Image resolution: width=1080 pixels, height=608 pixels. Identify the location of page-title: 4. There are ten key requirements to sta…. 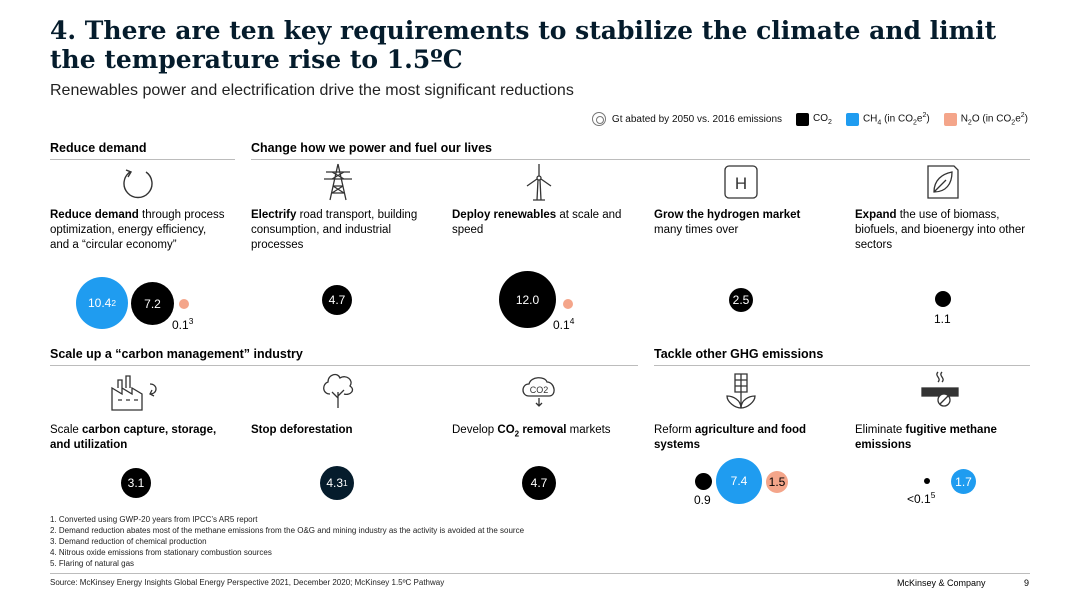
(523, 45).